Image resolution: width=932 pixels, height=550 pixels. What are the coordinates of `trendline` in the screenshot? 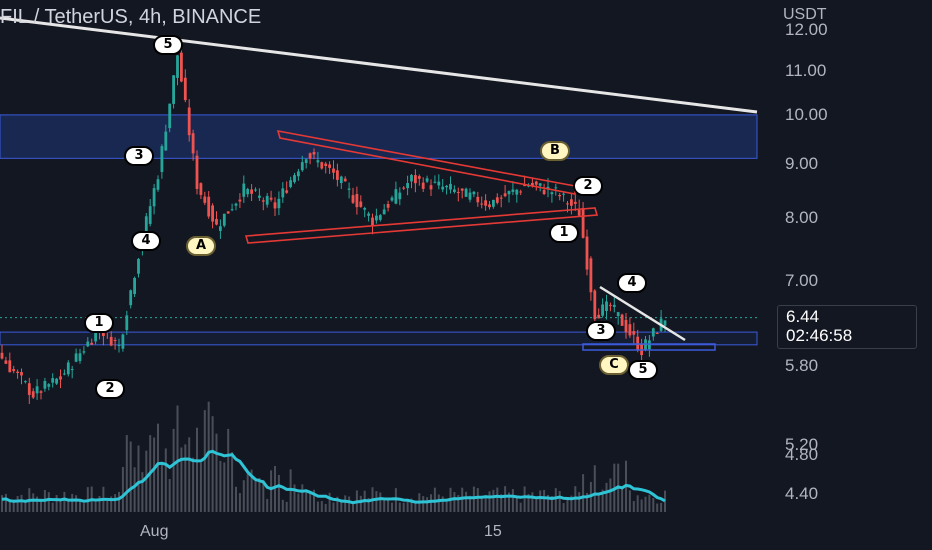 It's located at (379, 65).